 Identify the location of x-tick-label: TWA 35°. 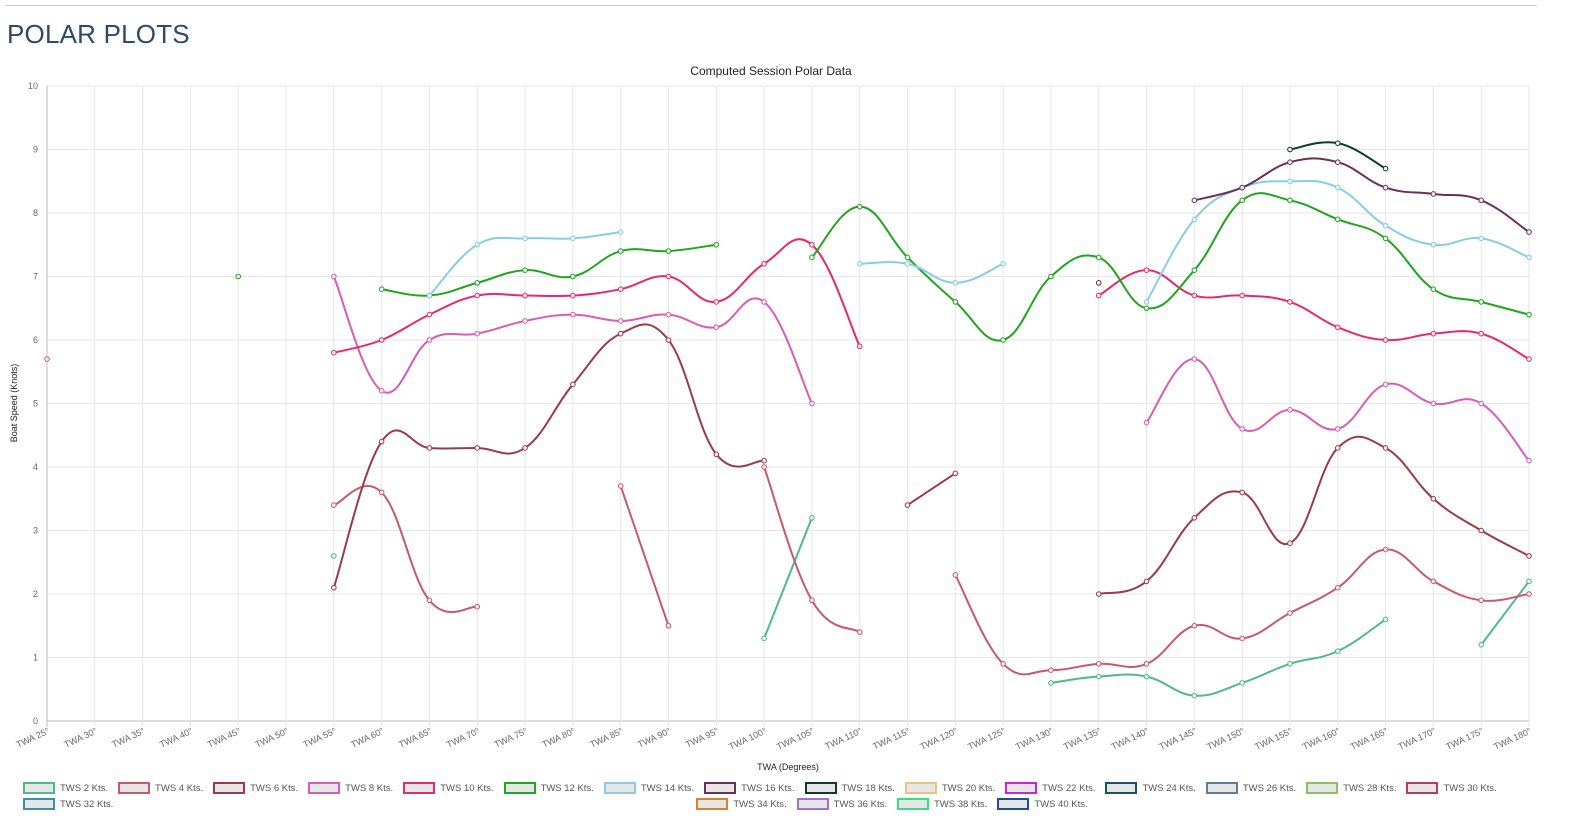
(128, 738).